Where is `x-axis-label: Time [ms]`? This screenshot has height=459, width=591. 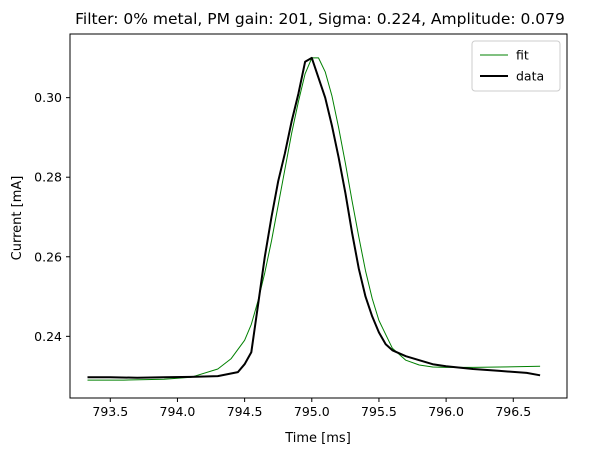 x-axis-label: Time [ms] is located at coordinates (317, 438).